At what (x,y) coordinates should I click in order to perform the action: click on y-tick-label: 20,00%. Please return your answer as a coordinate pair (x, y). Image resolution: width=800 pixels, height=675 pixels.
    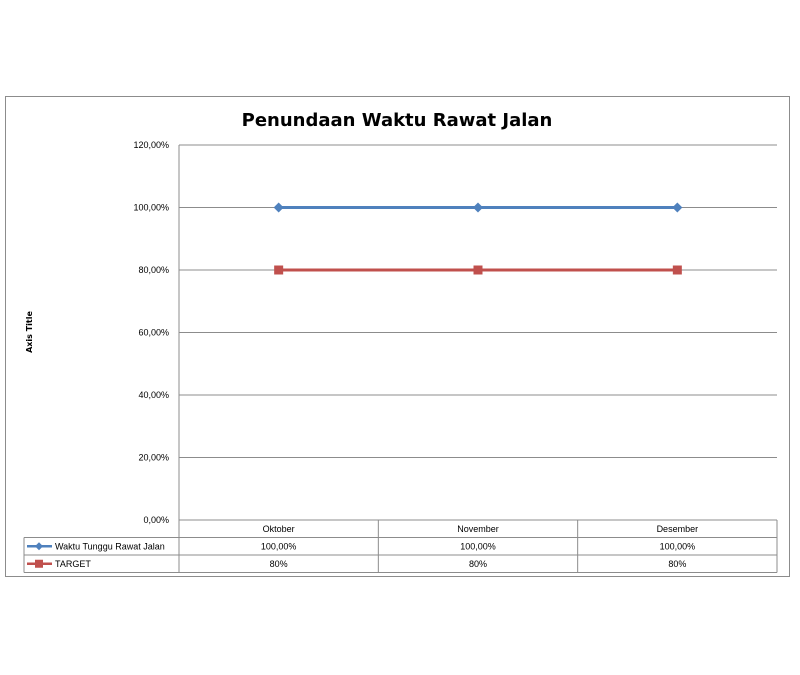
    Looking at the image, I should click on (153, 458).